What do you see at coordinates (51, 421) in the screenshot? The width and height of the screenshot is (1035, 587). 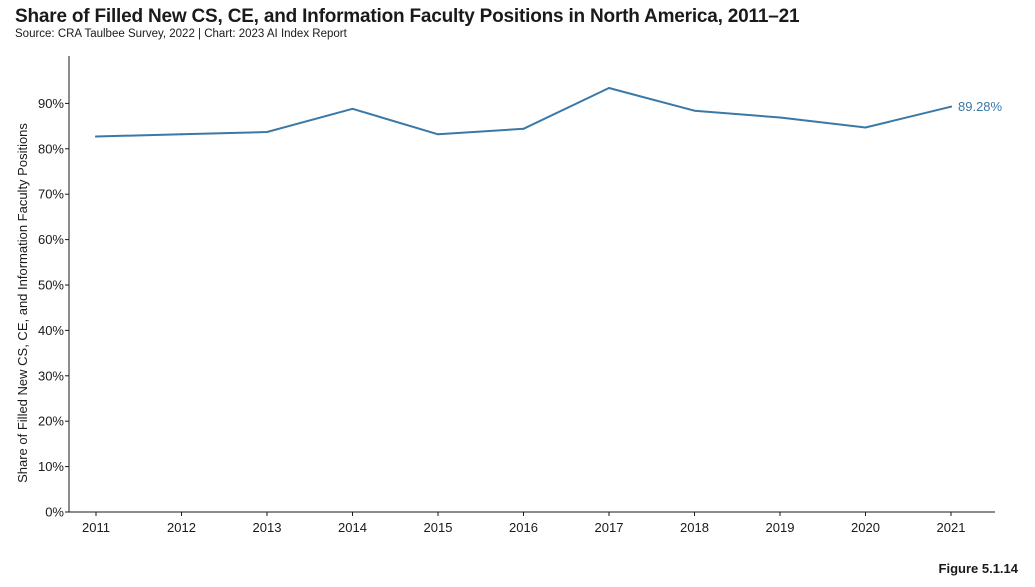 I see `y-tick-label: 20%` at bounding box center [51, 421].